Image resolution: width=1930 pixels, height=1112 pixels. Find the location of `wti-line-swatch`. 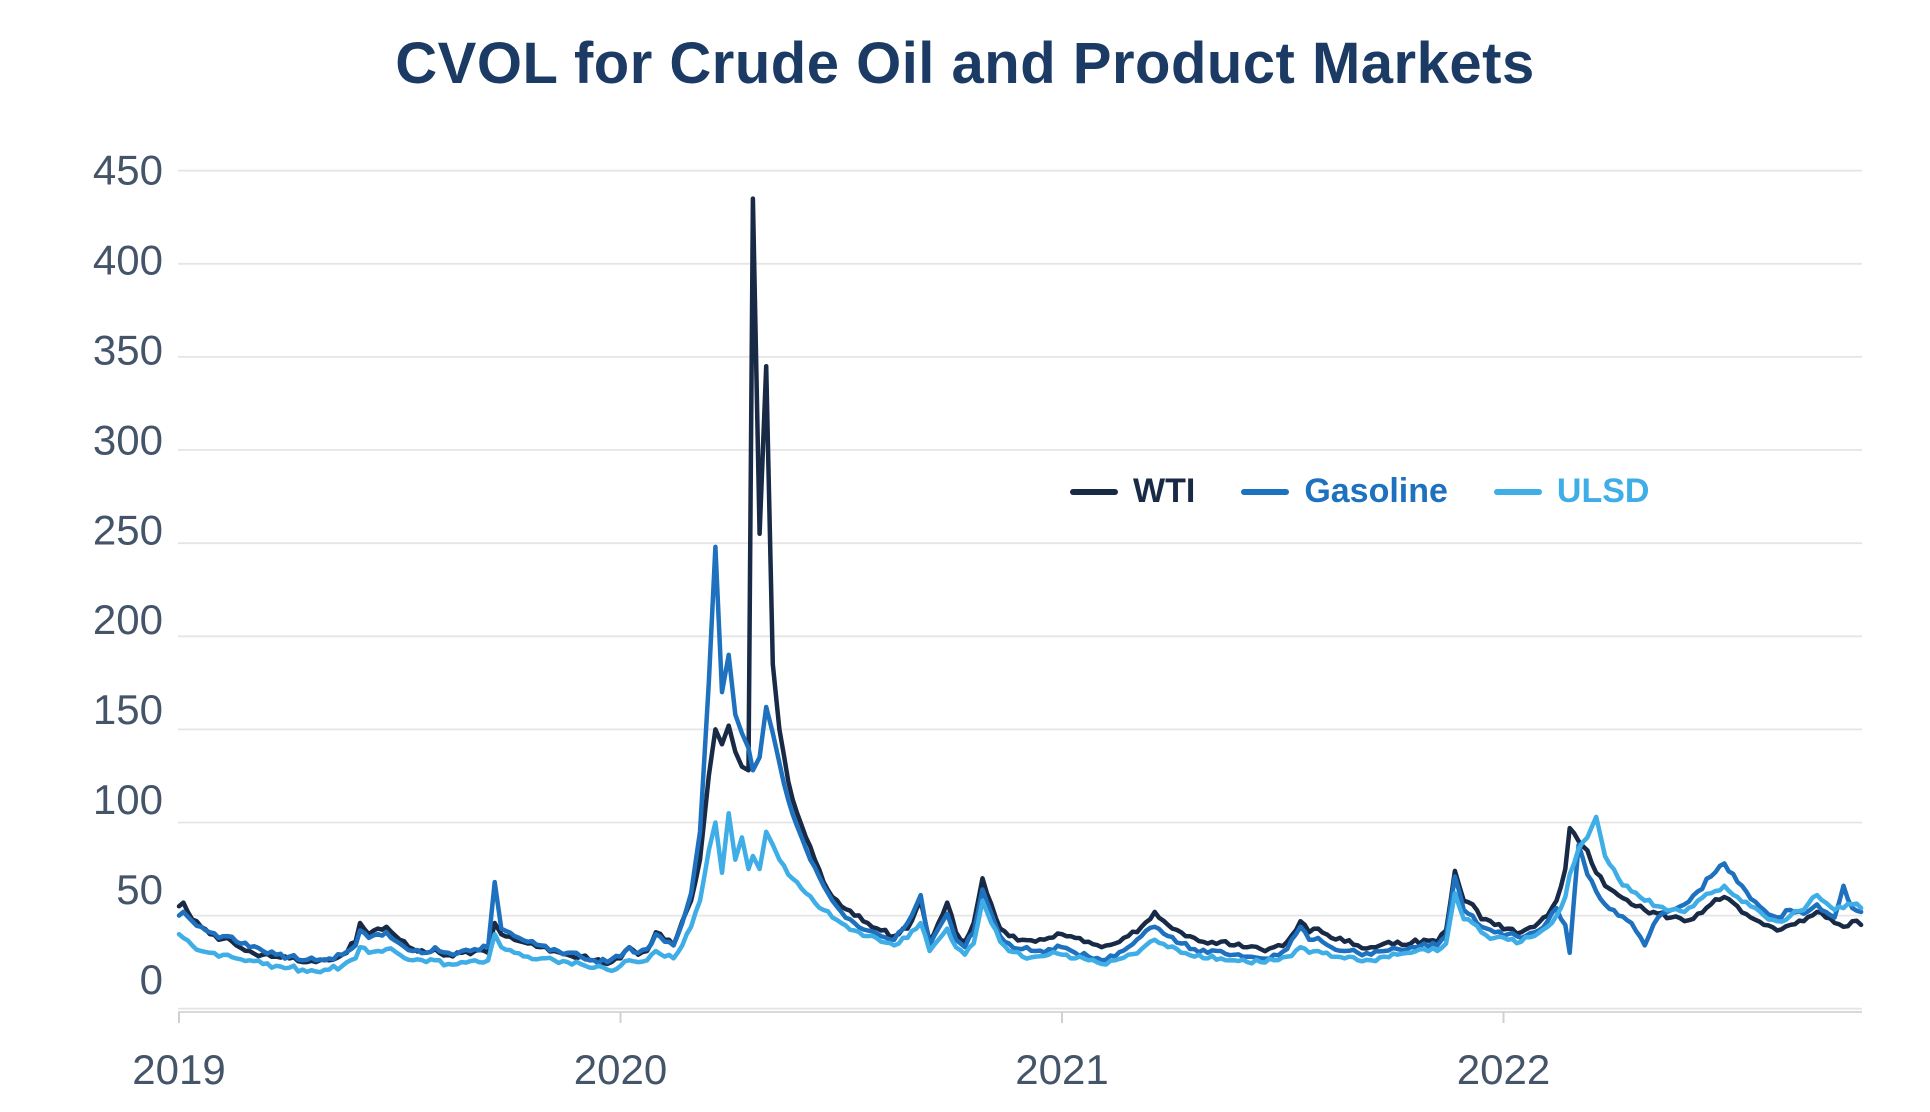

wti-line-swatch is located at coordinates (1094, 491).